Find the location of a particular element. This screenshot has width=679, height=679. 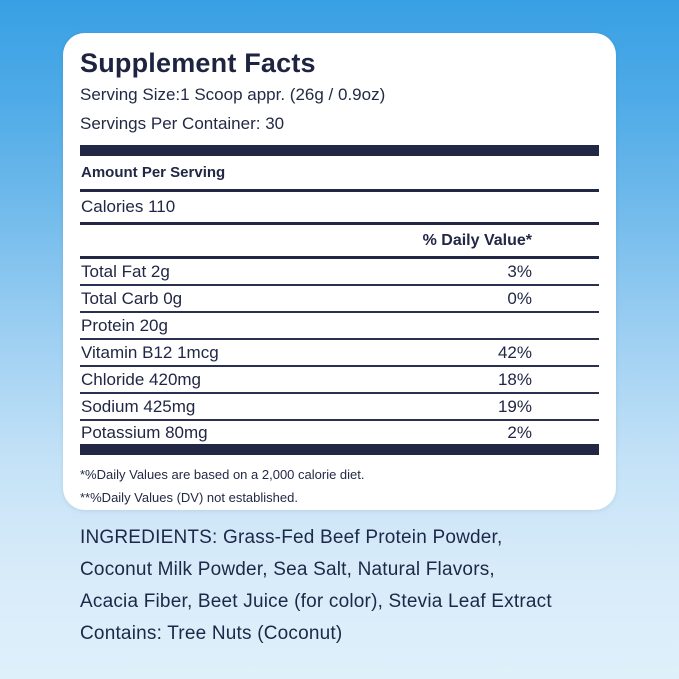

servings-per-container-text: Servings Per Container: 30 is located at coordinates (182, 123).